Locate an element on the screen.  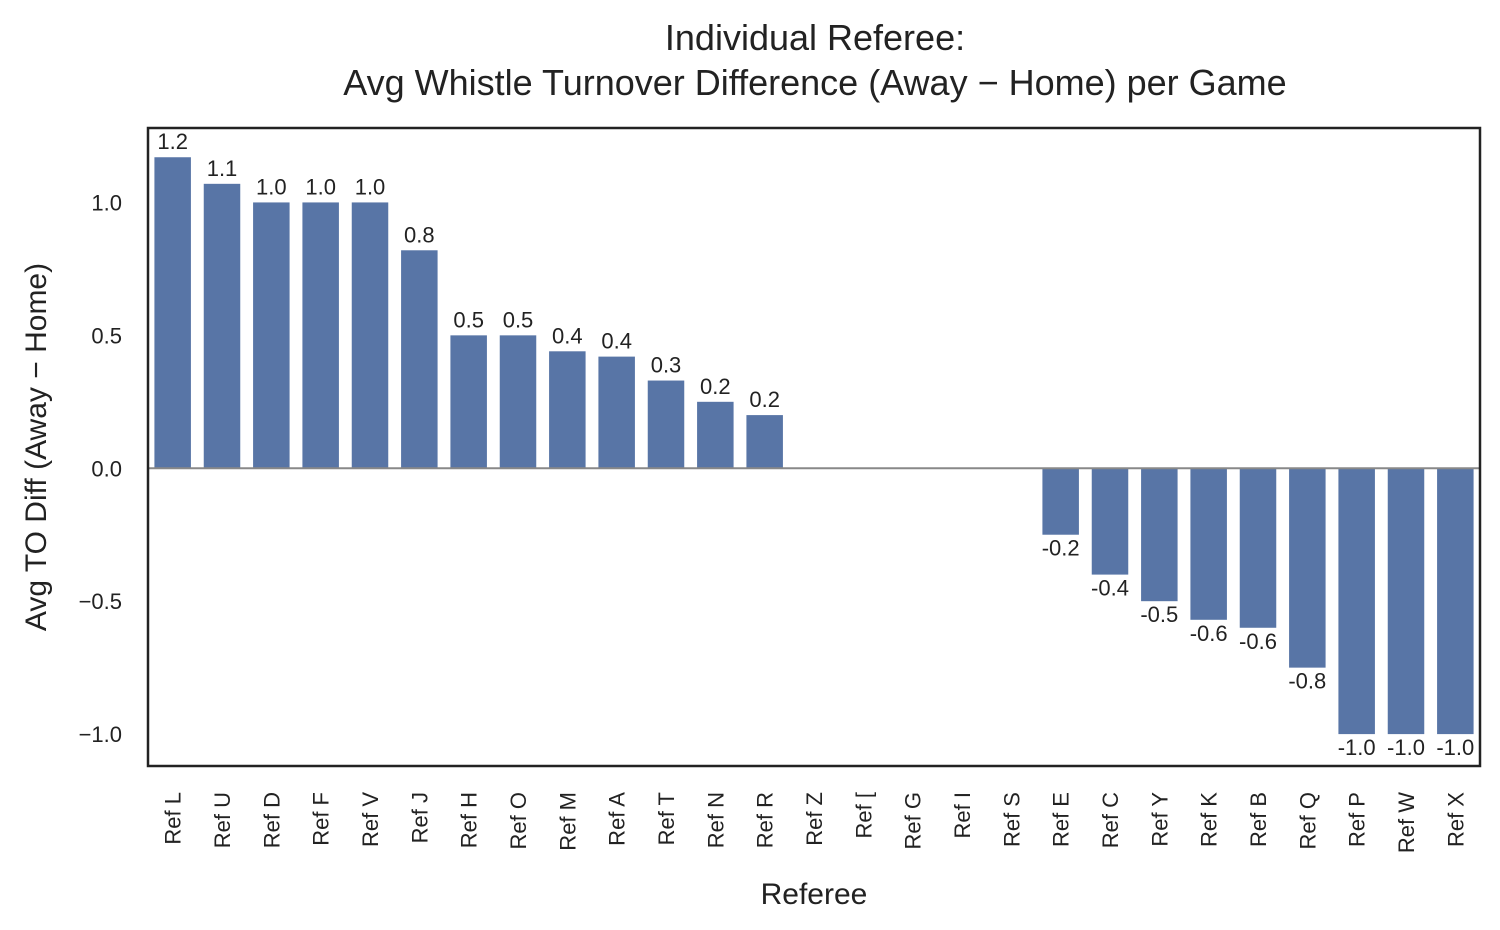
x-tick-label: Ref N is located at coordinates (715, 820).